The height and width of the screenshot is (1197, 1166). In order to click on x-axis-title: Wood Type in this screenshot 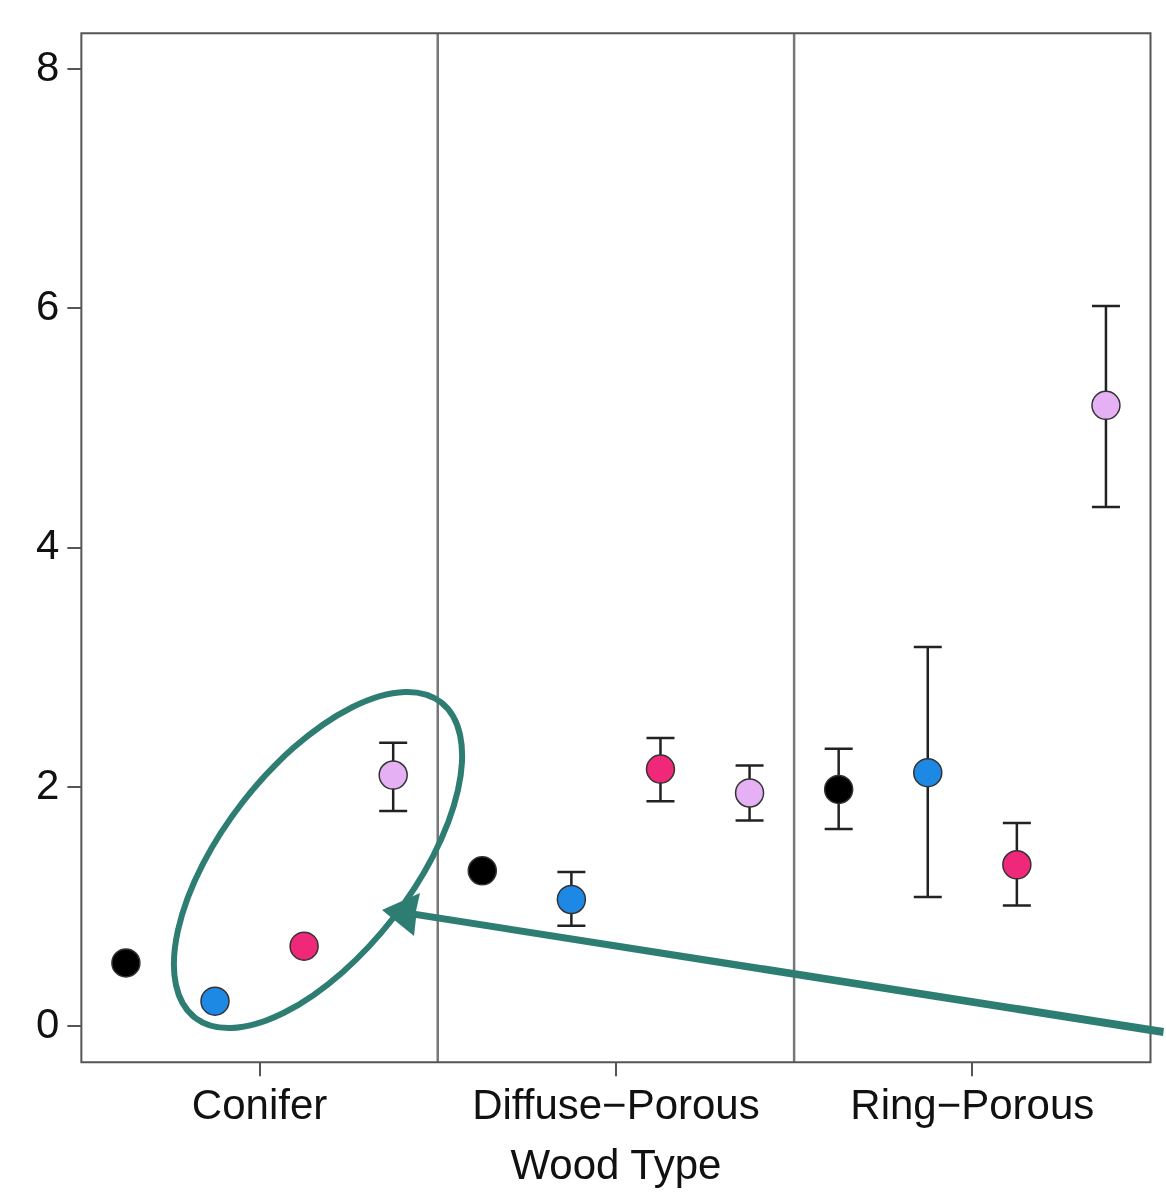, I will do `click(616, 1165)`.